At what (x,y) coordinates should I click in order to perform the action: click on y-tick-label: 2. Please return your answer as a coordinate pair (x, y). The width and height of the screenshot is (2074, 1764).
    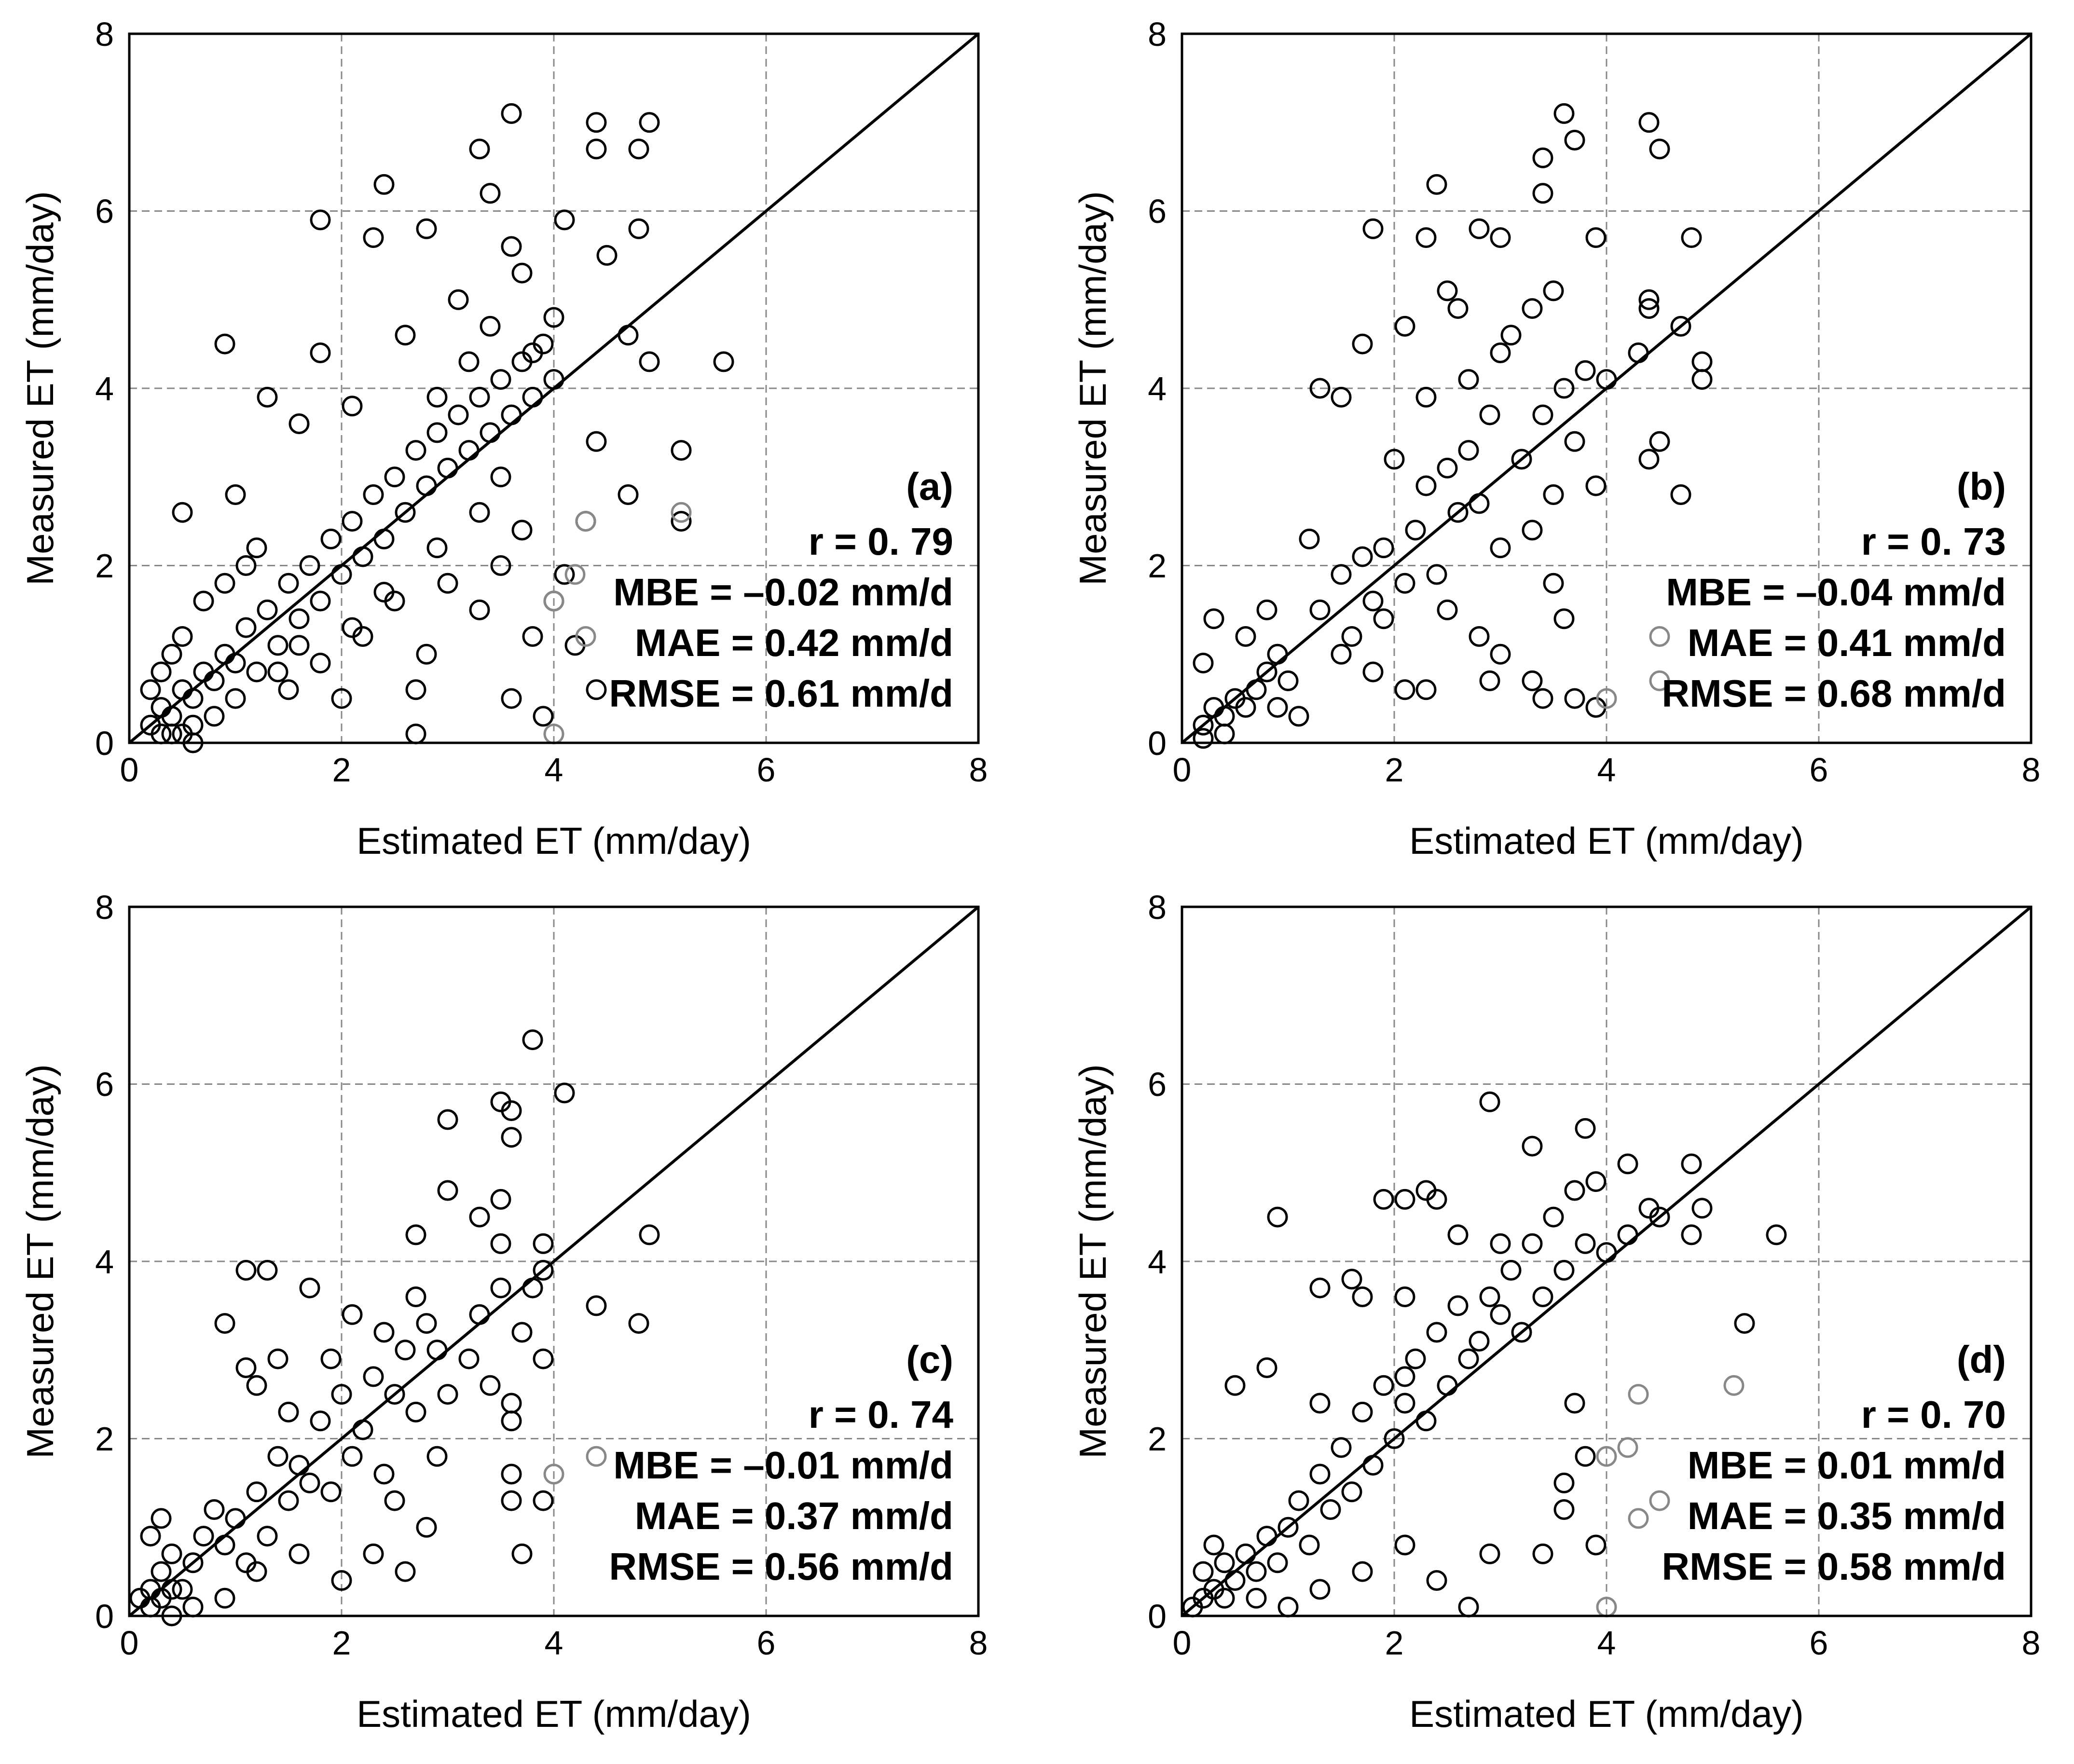
    Looking at the image, I should click on (1157, 1439).